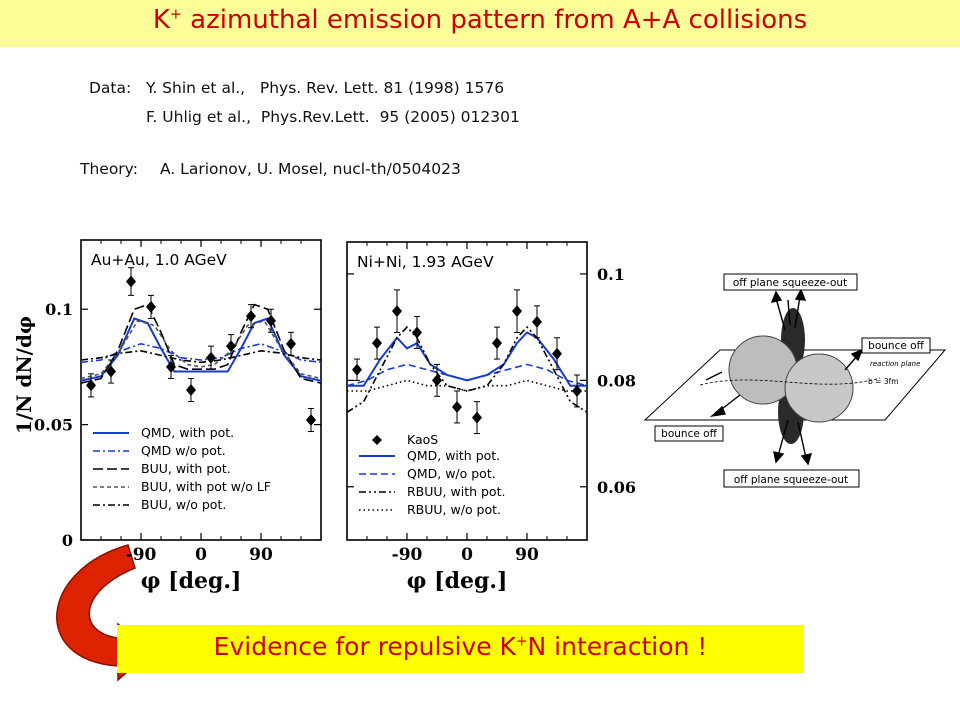  What do you see at coordinates (110, 88) in the screenshot?
I see `data-label: Data:` at bounding box center [110, 88].